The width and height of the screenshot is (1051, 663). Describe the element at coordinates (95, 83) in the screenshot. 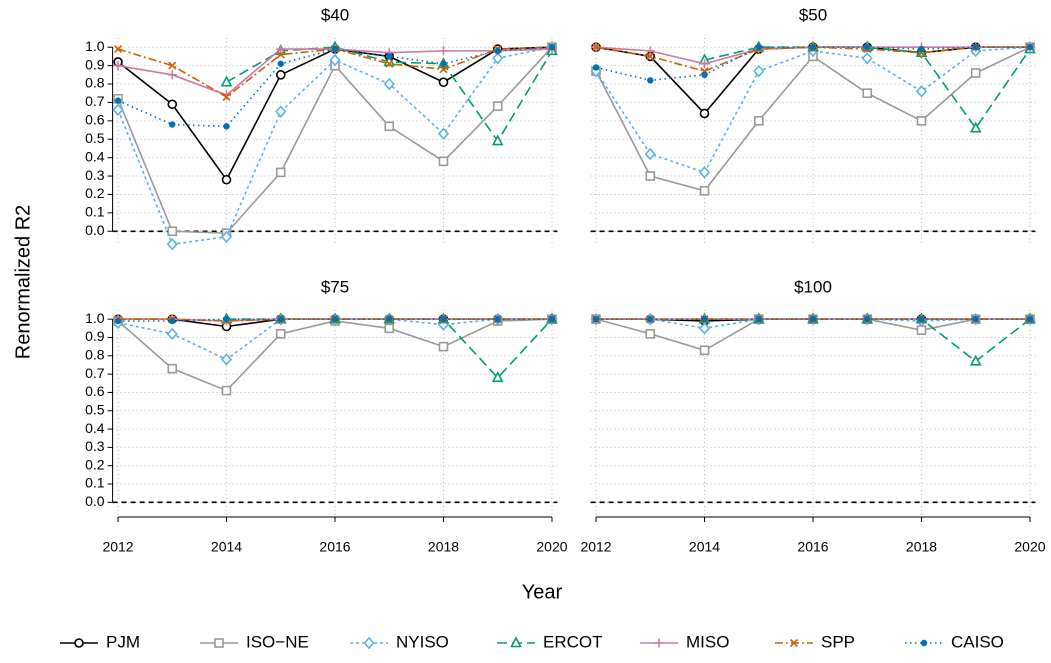

I see `y-tick-label: 0.8` at that location.